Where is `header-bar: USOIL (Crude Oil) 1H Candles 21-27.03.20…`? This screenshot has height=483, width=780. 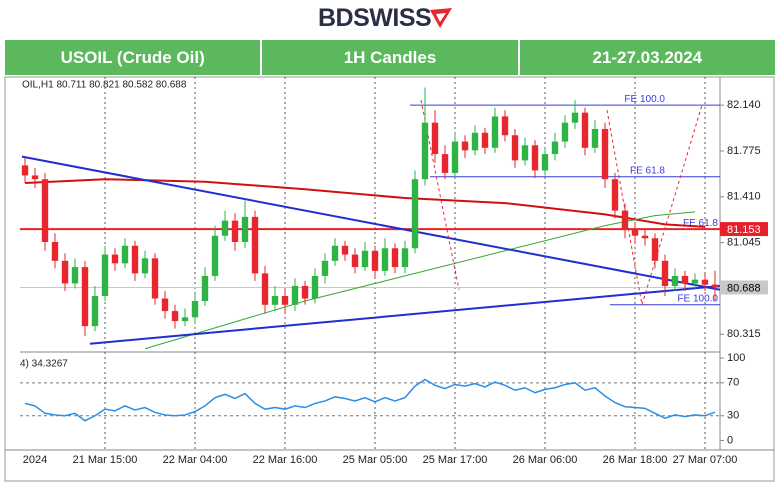 header-bar: USOIL (Crude Oil) 1H Candles 21-27.03.20… is located at coordinates (390, 57).